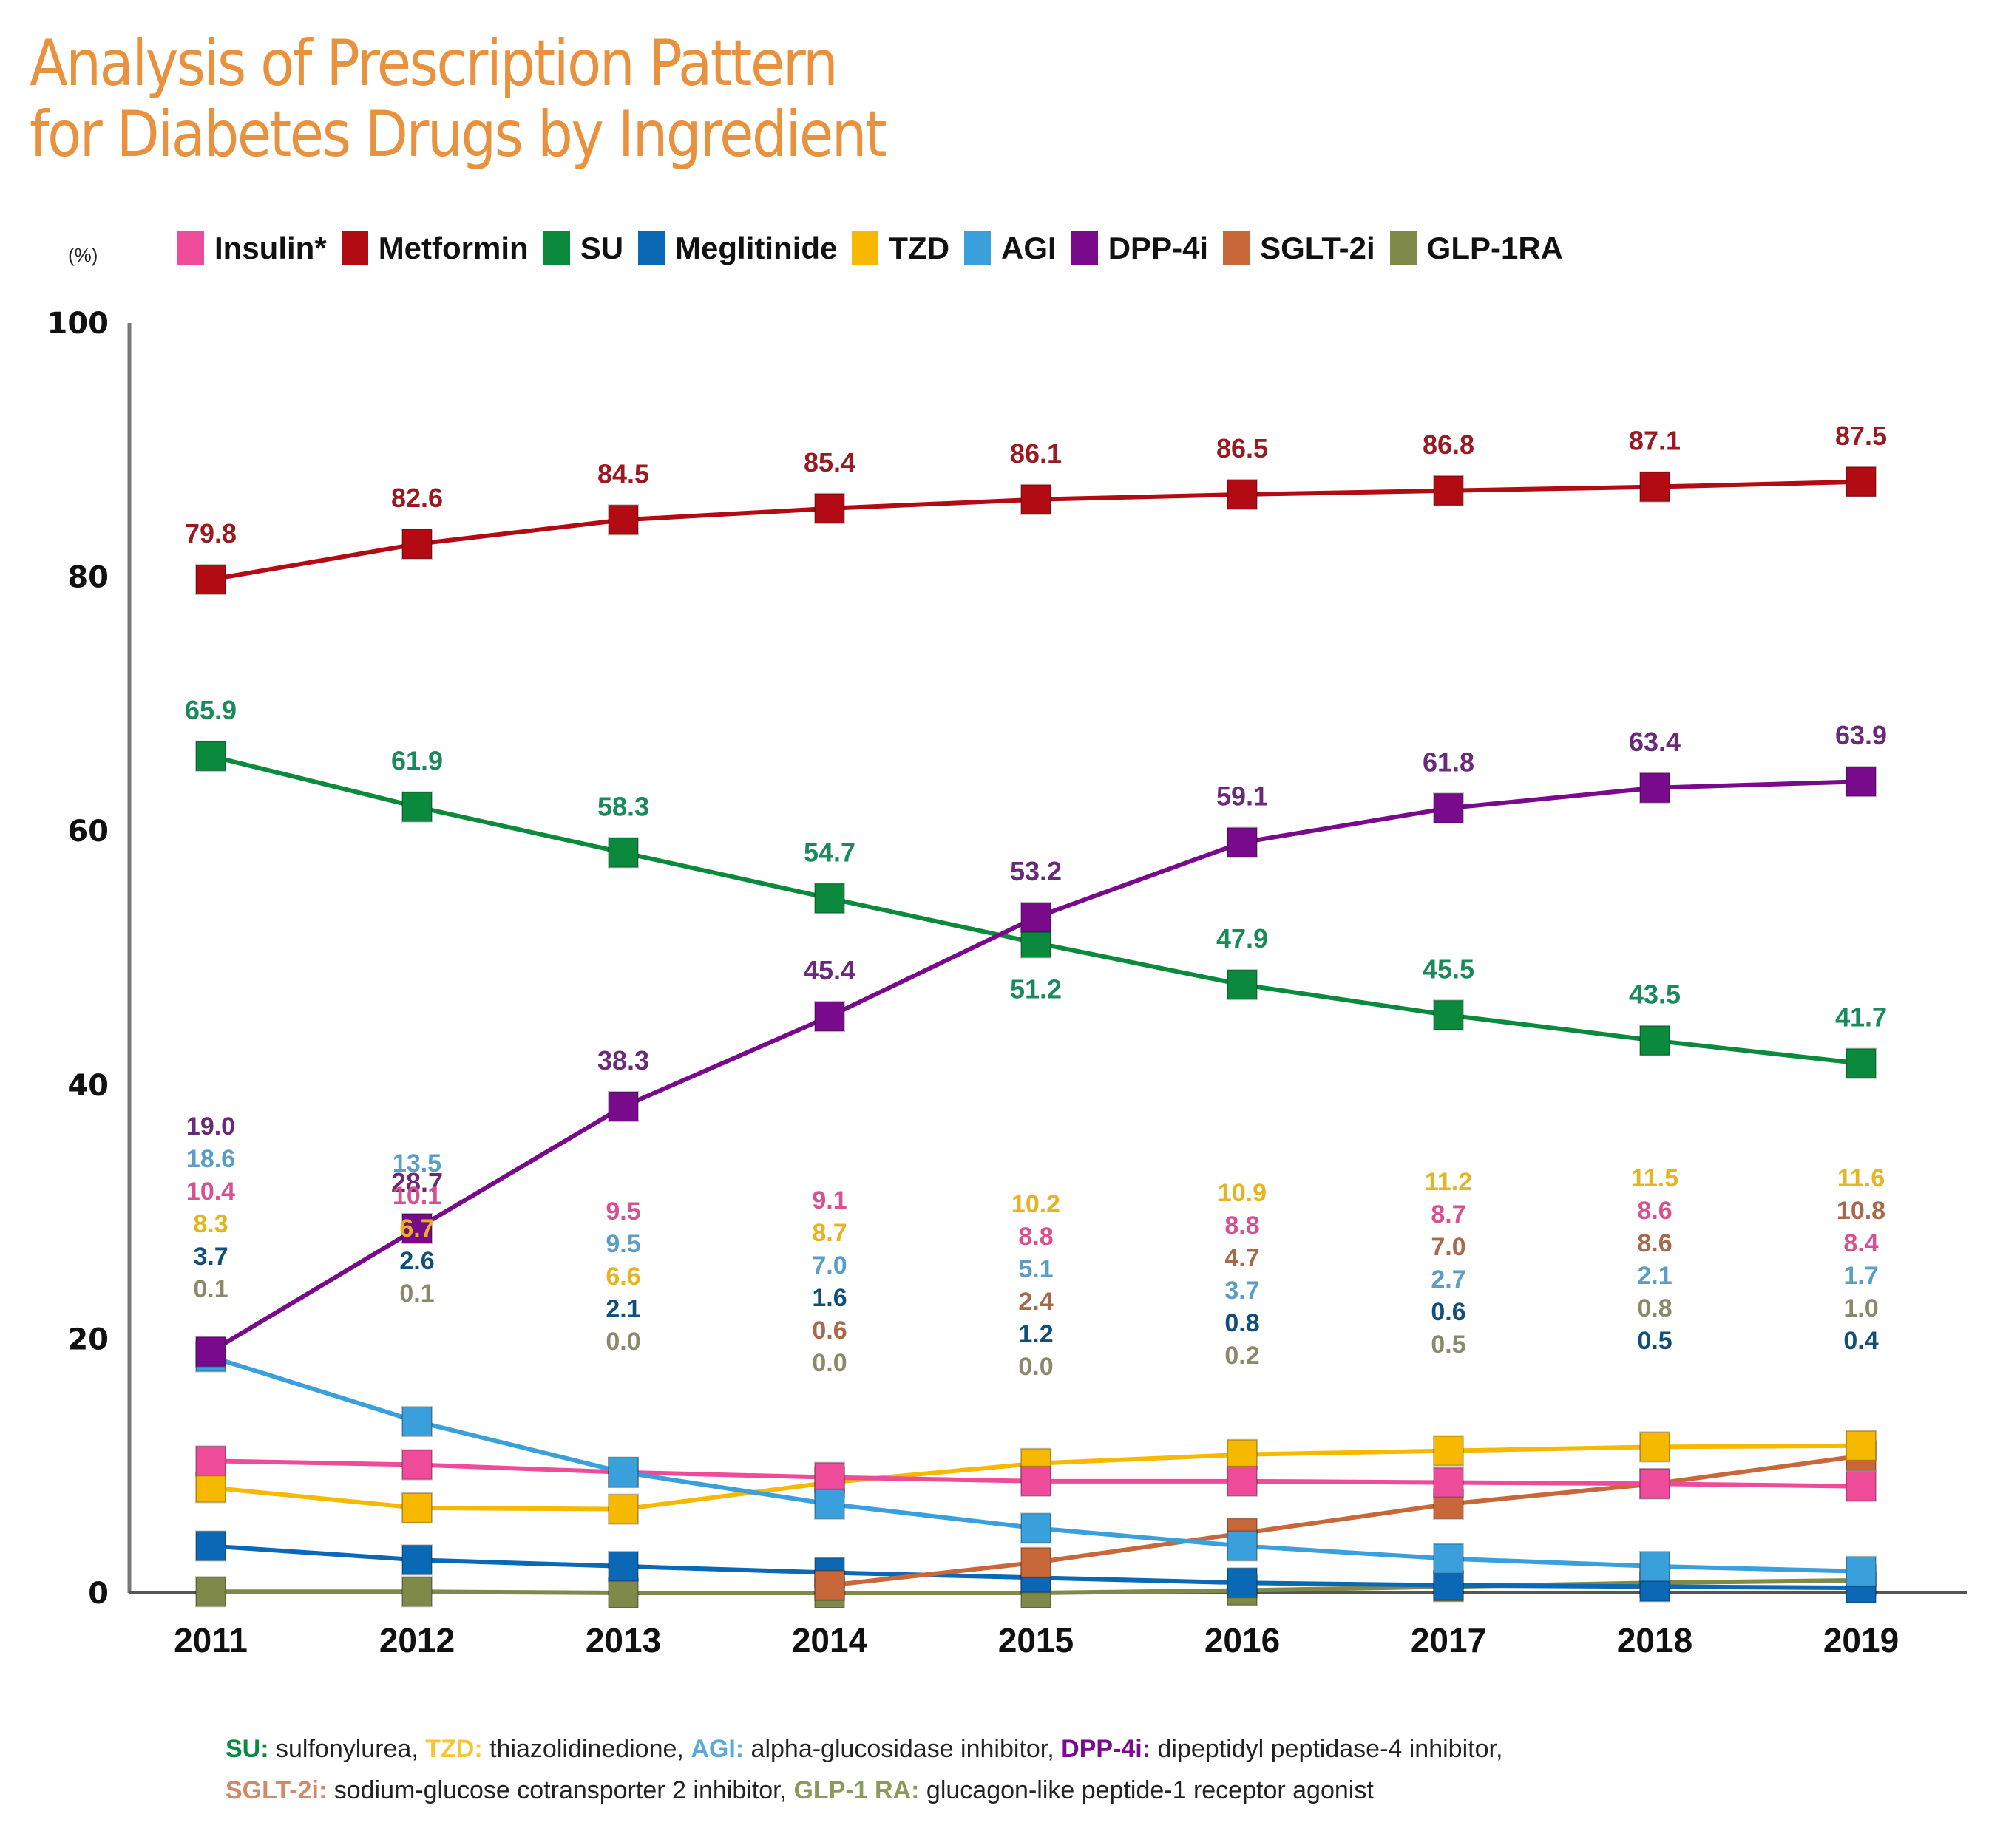 The height and width of the screenshot is (1848, 2003). Describe the element at coordinates (277, 1790) in the screenshot. I see `footnote-abbr: SGLT-2i:` at that location.